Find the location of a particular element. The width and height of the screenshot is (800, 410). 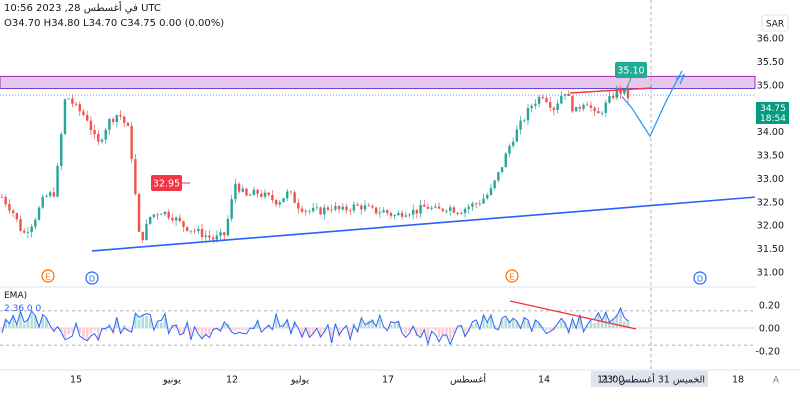

auto-scale-button: A is located at coordinates (776, 381).